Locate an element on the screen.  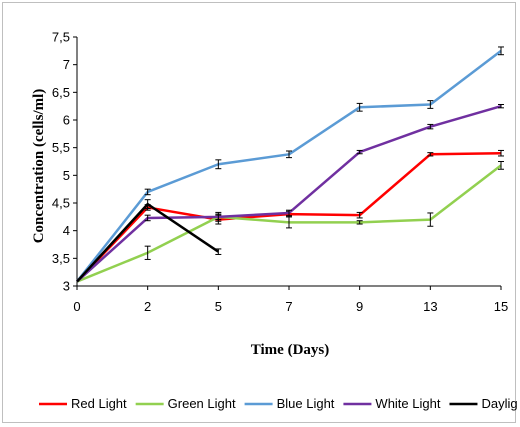
legend-item: White Light is located at coordinates (392, 403).